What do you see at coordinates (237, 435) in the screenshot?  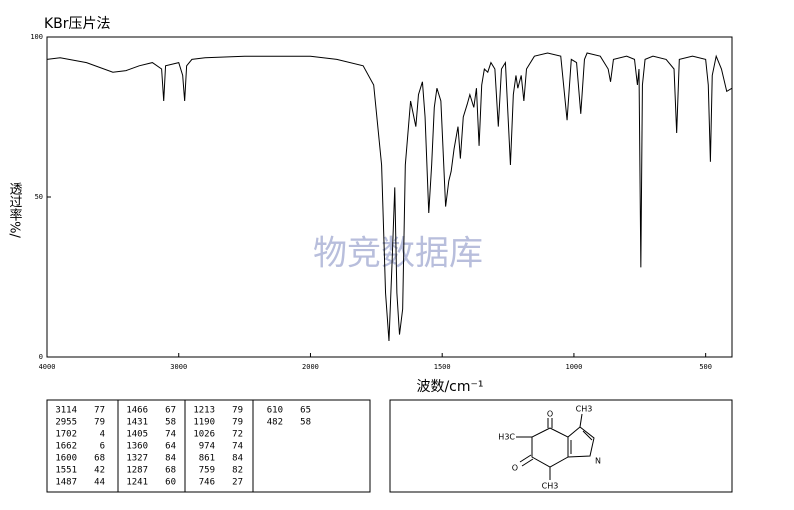 I see `peak-transmittance: 72` at bounding box center [237, 435].